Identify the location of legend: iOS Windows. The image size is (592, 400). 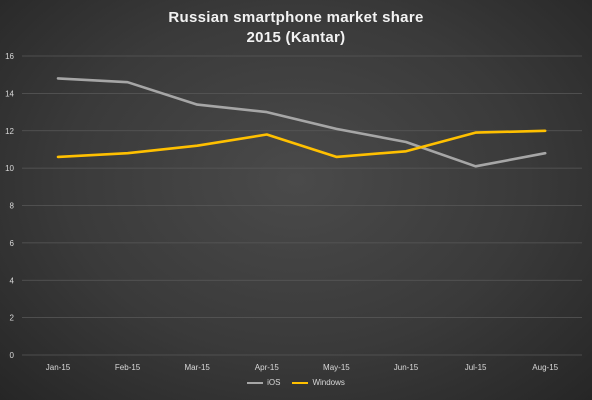
(296, 383).